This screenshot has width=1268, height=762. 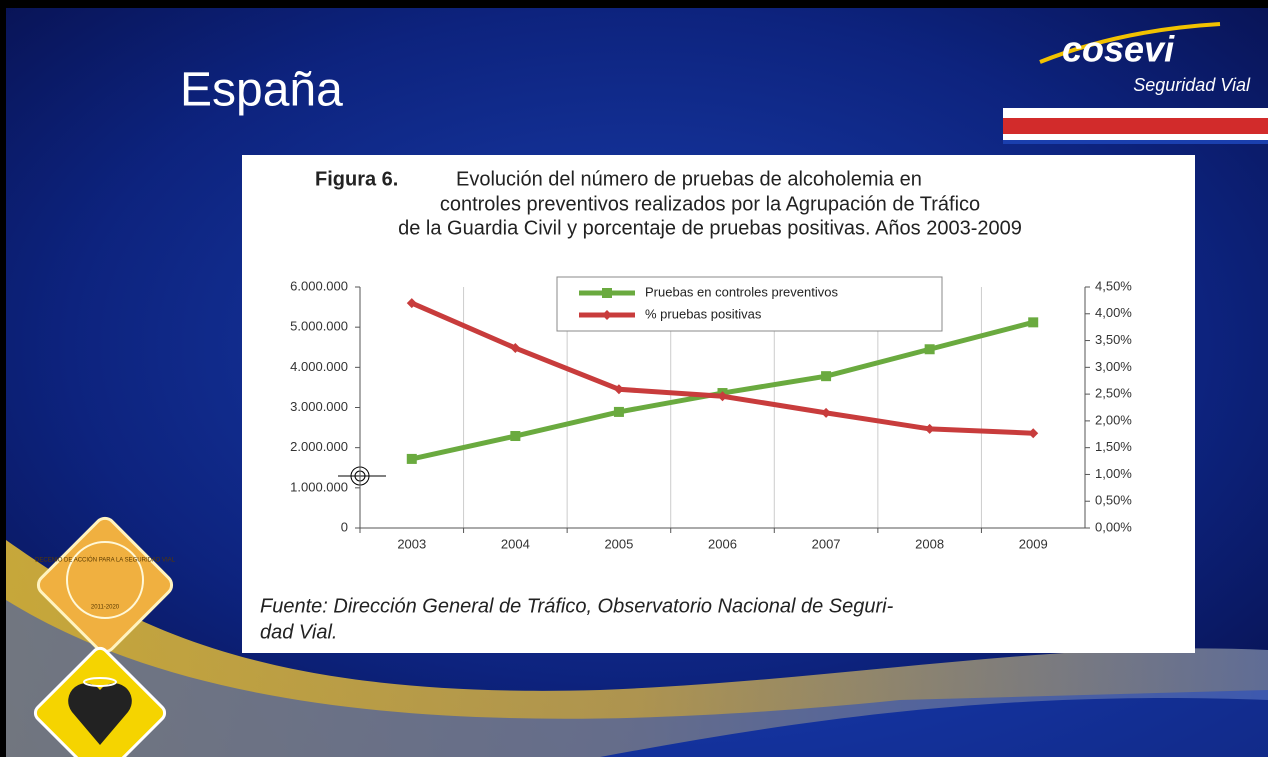 I want to click on badge-text: DECENIO DE ACCIÓN PARA LA SEGURIDAD VIAL, so click(x=105, y=560).